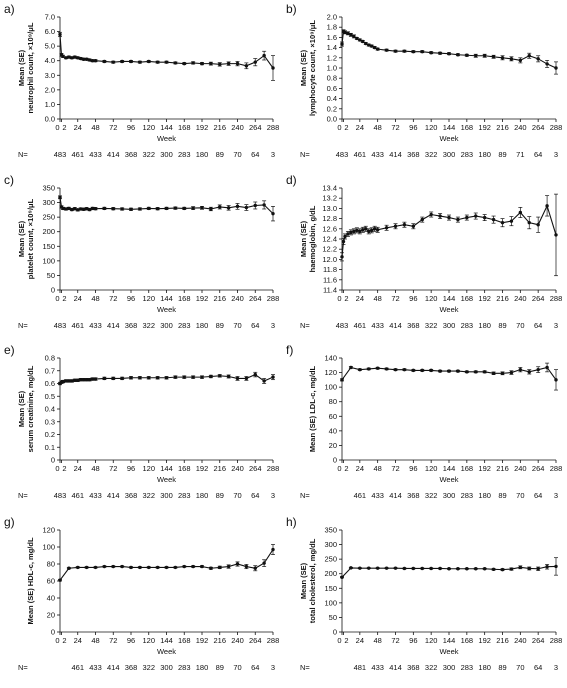 The height and width of the screenshot is (688, 567). Describe the element at coordinates (77, 325) in the screenshot. I see `n-value: 461` at that location.